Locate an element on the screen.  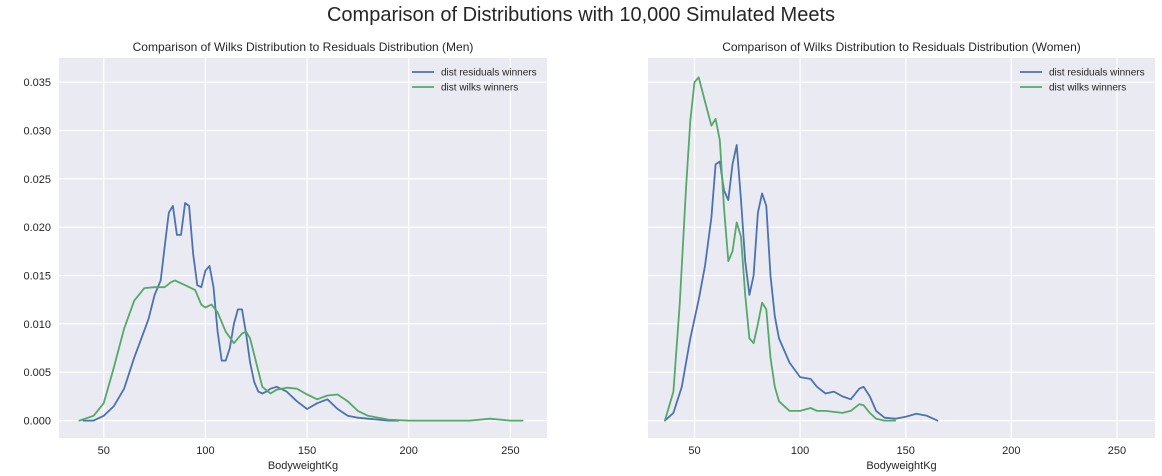
y-tick-label: 0.000 is located at coordinates (37, 422).